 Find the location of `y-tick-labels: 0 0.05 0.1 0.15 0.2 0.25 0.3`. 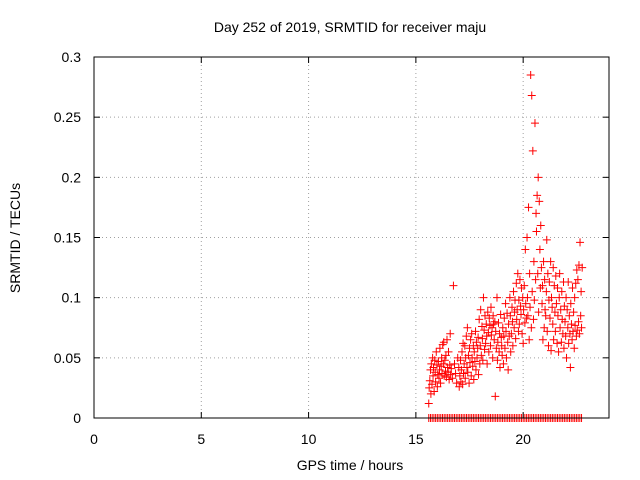

y-tick-labels: 0 0.05 0.1 0.15 0.2 0.25 0.3 is located at coordinates (67, 237).